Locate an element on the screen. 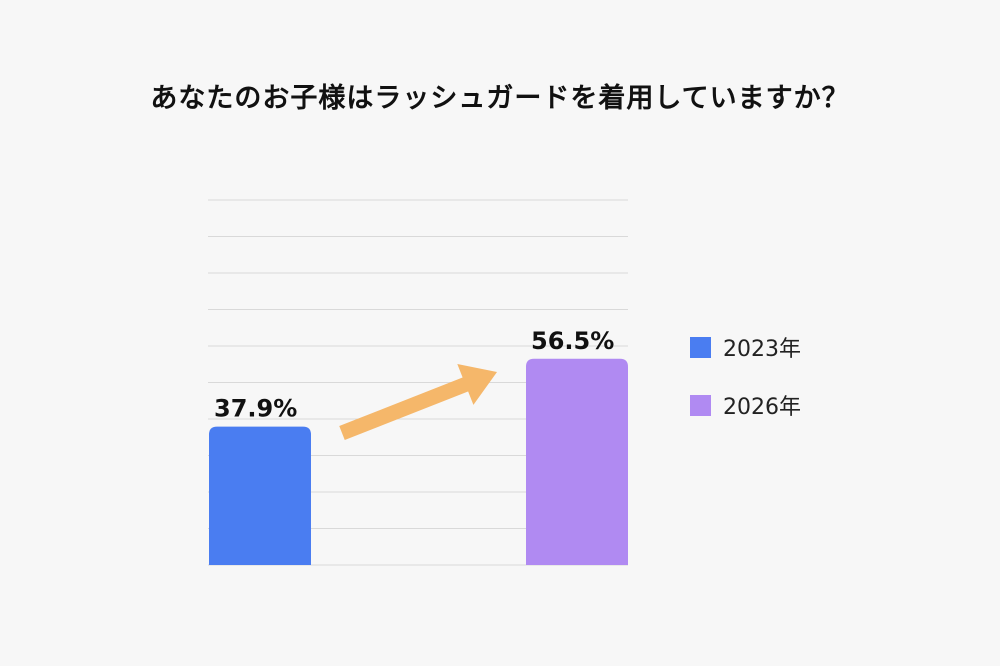 The width and height of the screenshot is (1000, 666). legend-item-2023: 2023年 is located at coordinates (790, 347).